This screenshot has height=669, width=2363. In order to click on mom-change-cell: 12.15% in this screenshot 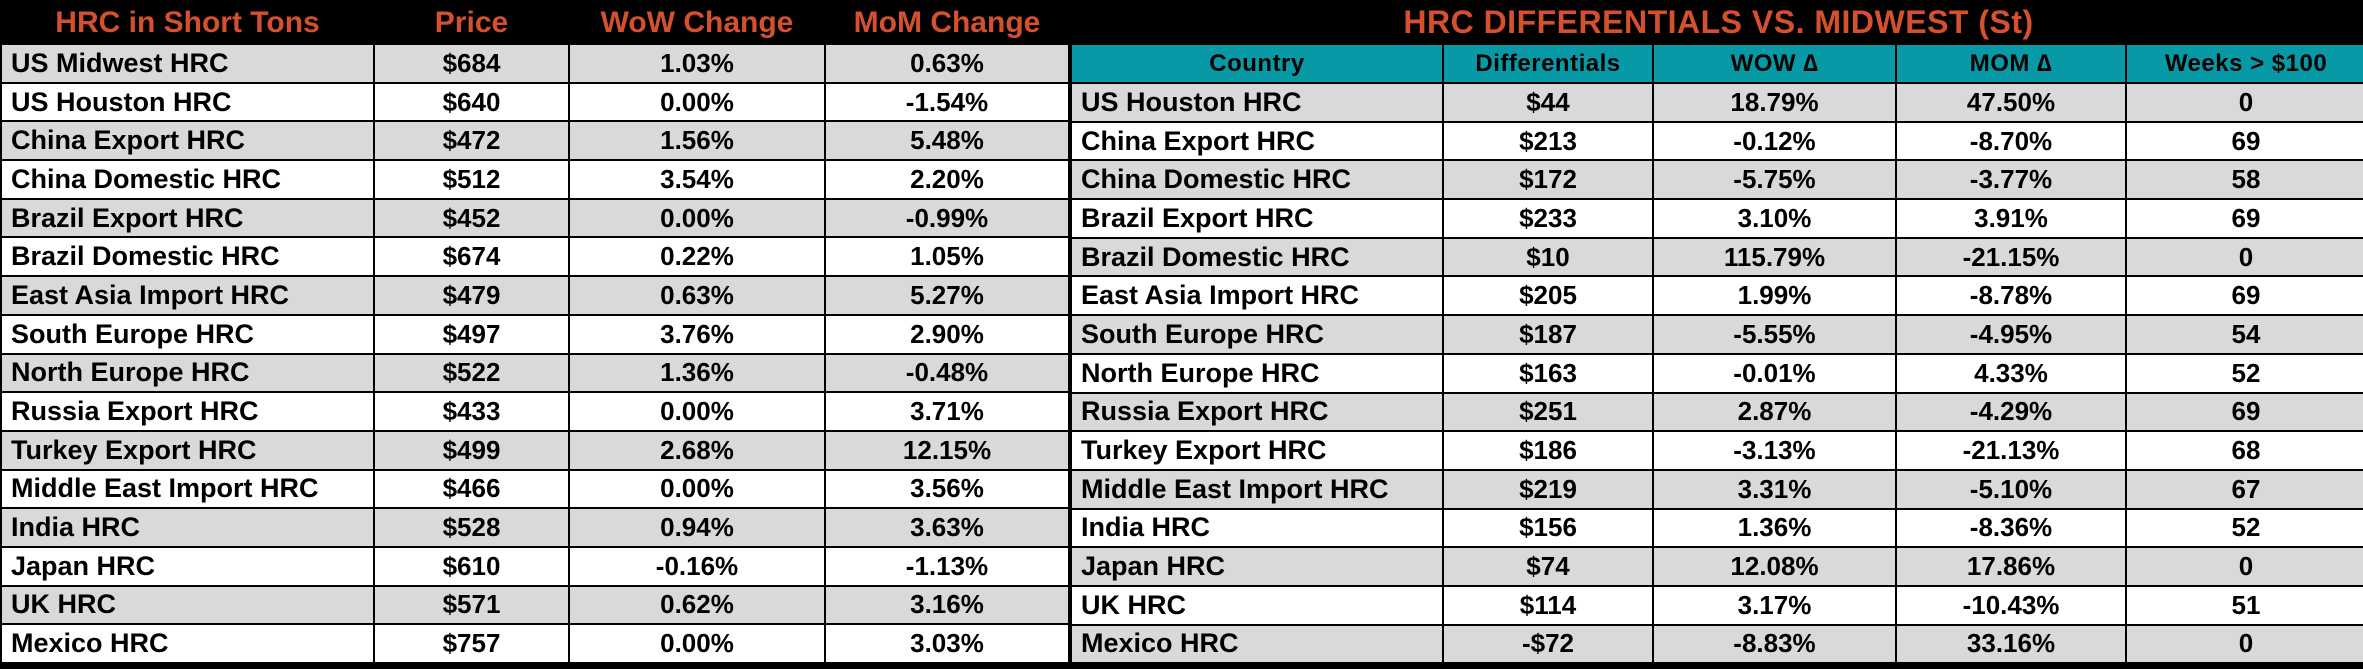, I will do `click(947, 450)`.